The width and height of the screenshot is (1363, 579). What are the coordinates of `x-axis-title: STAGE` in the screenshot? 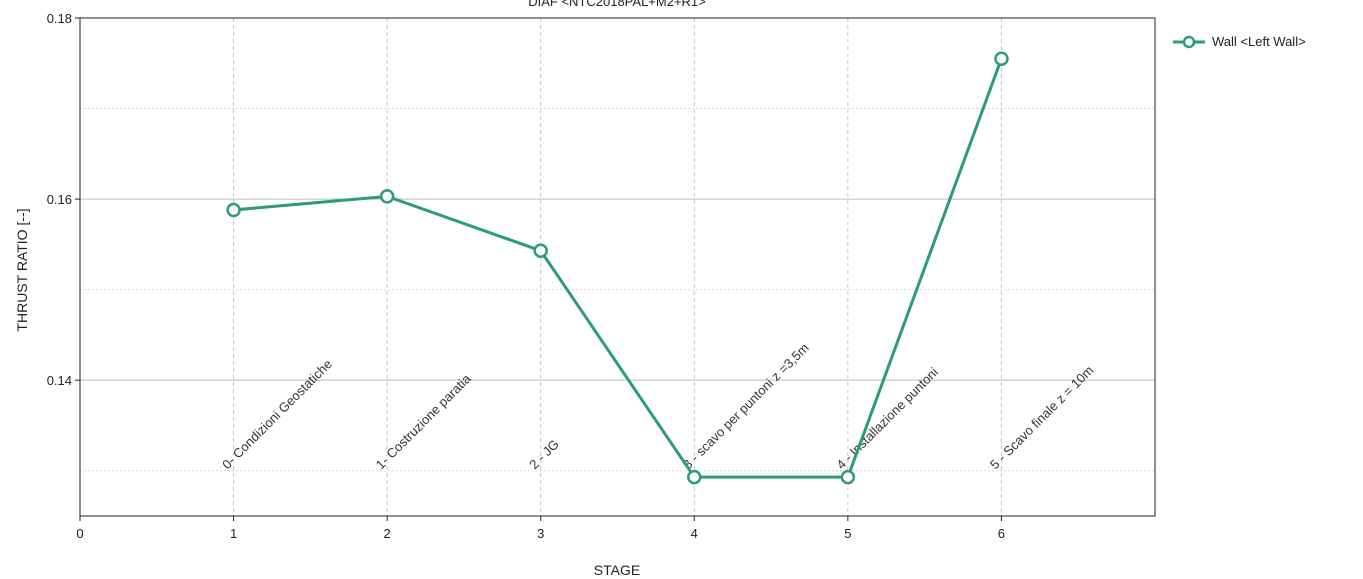 It's located at (617, 570).